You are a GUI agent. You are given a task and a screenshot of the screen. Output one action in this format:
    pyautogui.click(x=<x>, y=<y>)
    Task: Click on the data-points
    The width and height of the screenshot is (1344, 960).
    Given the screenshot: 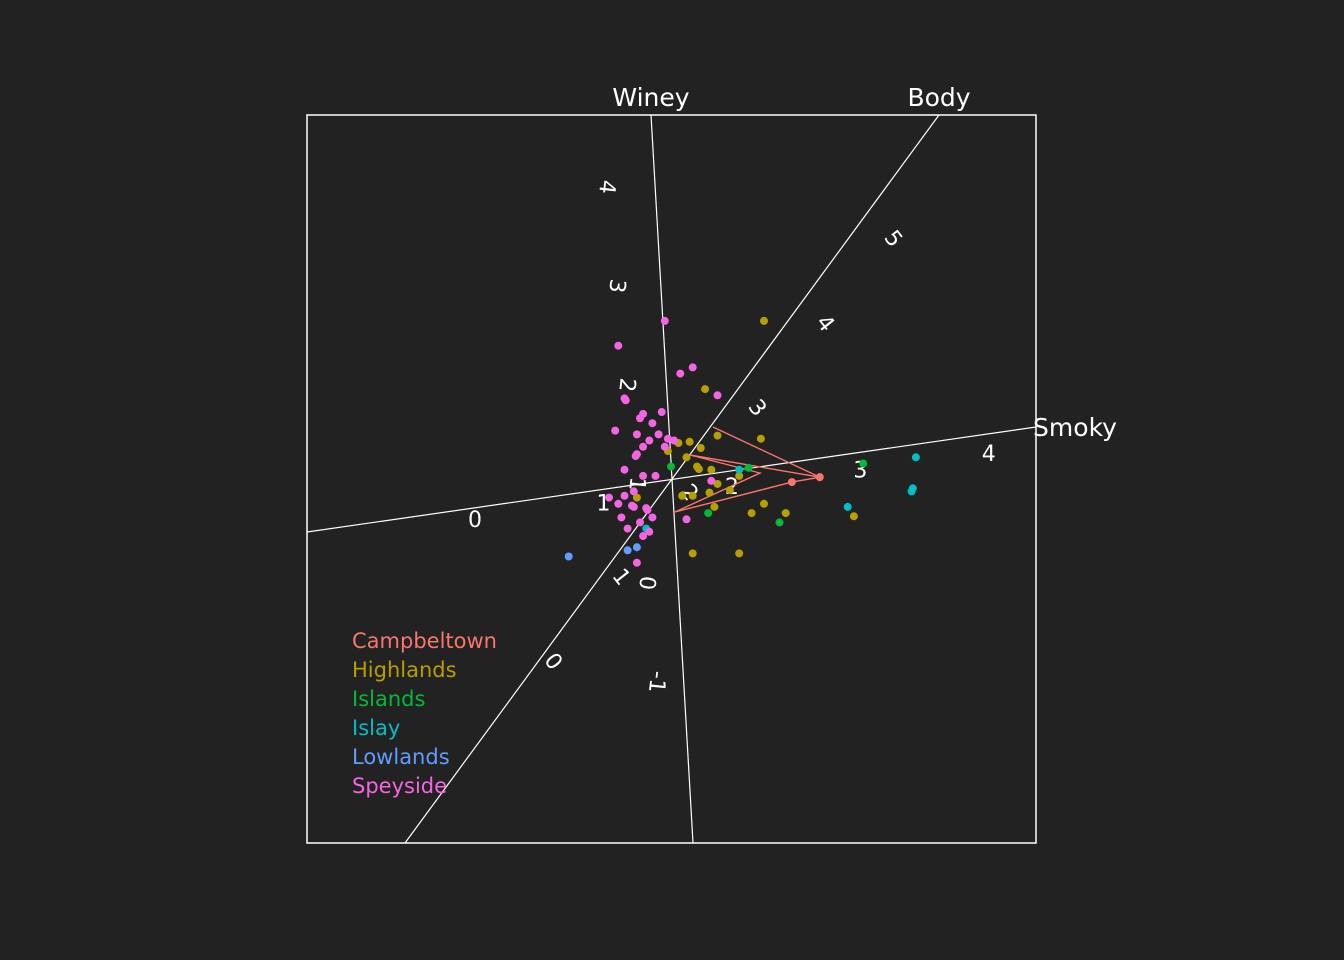 What is the action you would take?
    pyautogui.click(x=742, y=441)
    